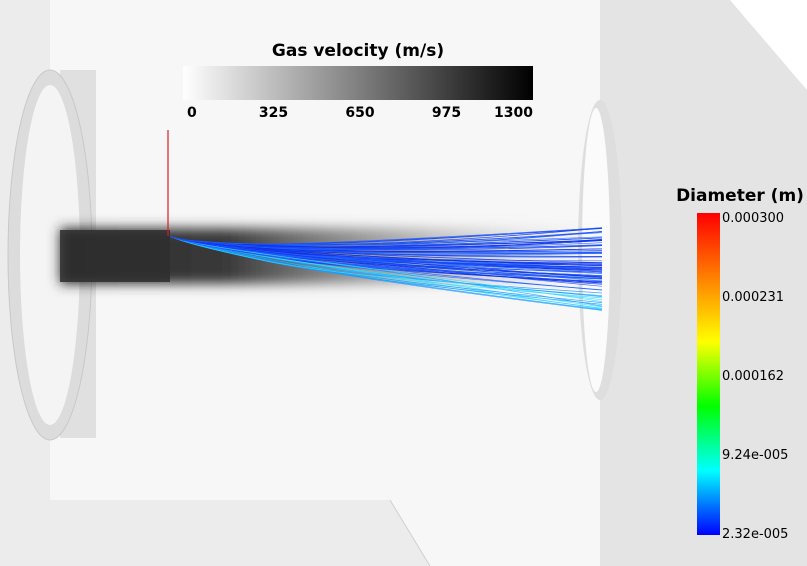 The width and height of the screenshot is (807, 566). Describe the element at coordinates (768, 45) in the screenshot. I see `housing-edge` at that location.